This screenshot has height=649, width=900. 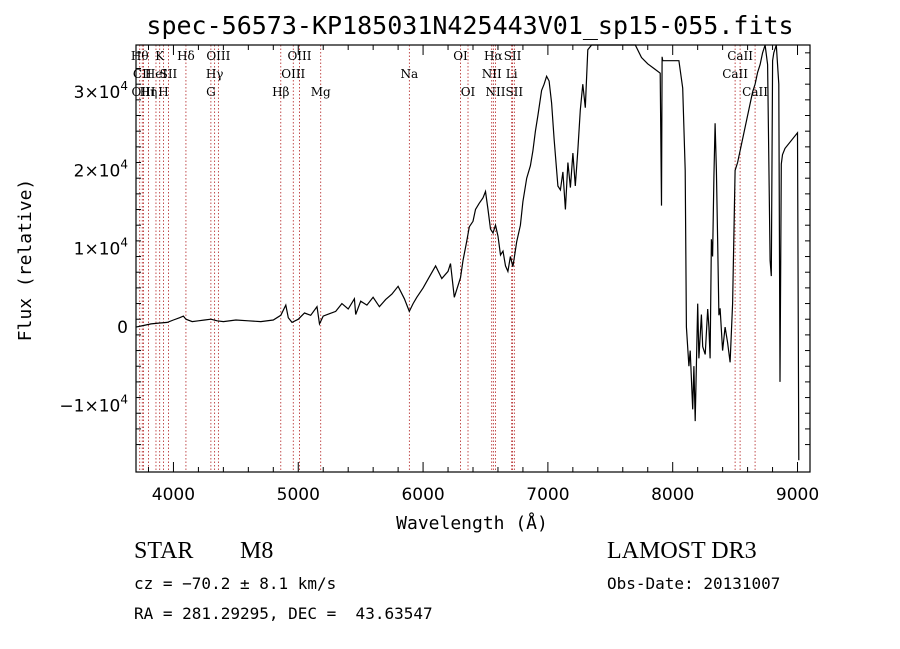 I want to click on line-marker-label: CII, so click(x=142, y=74).